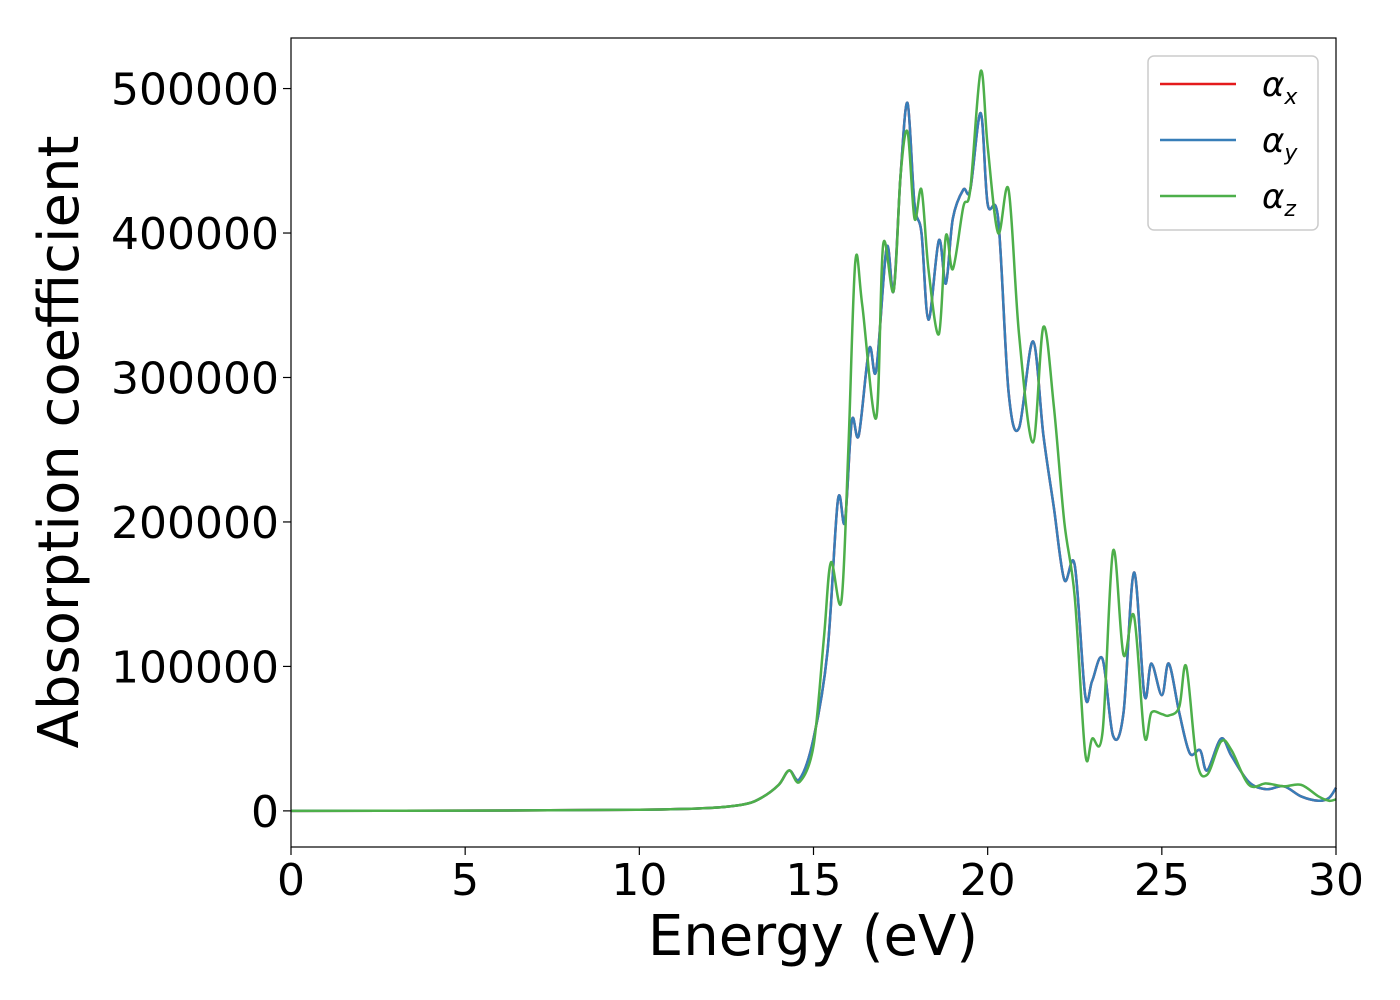  I want to click on x-tick-label: 30, so click(1336, 880).